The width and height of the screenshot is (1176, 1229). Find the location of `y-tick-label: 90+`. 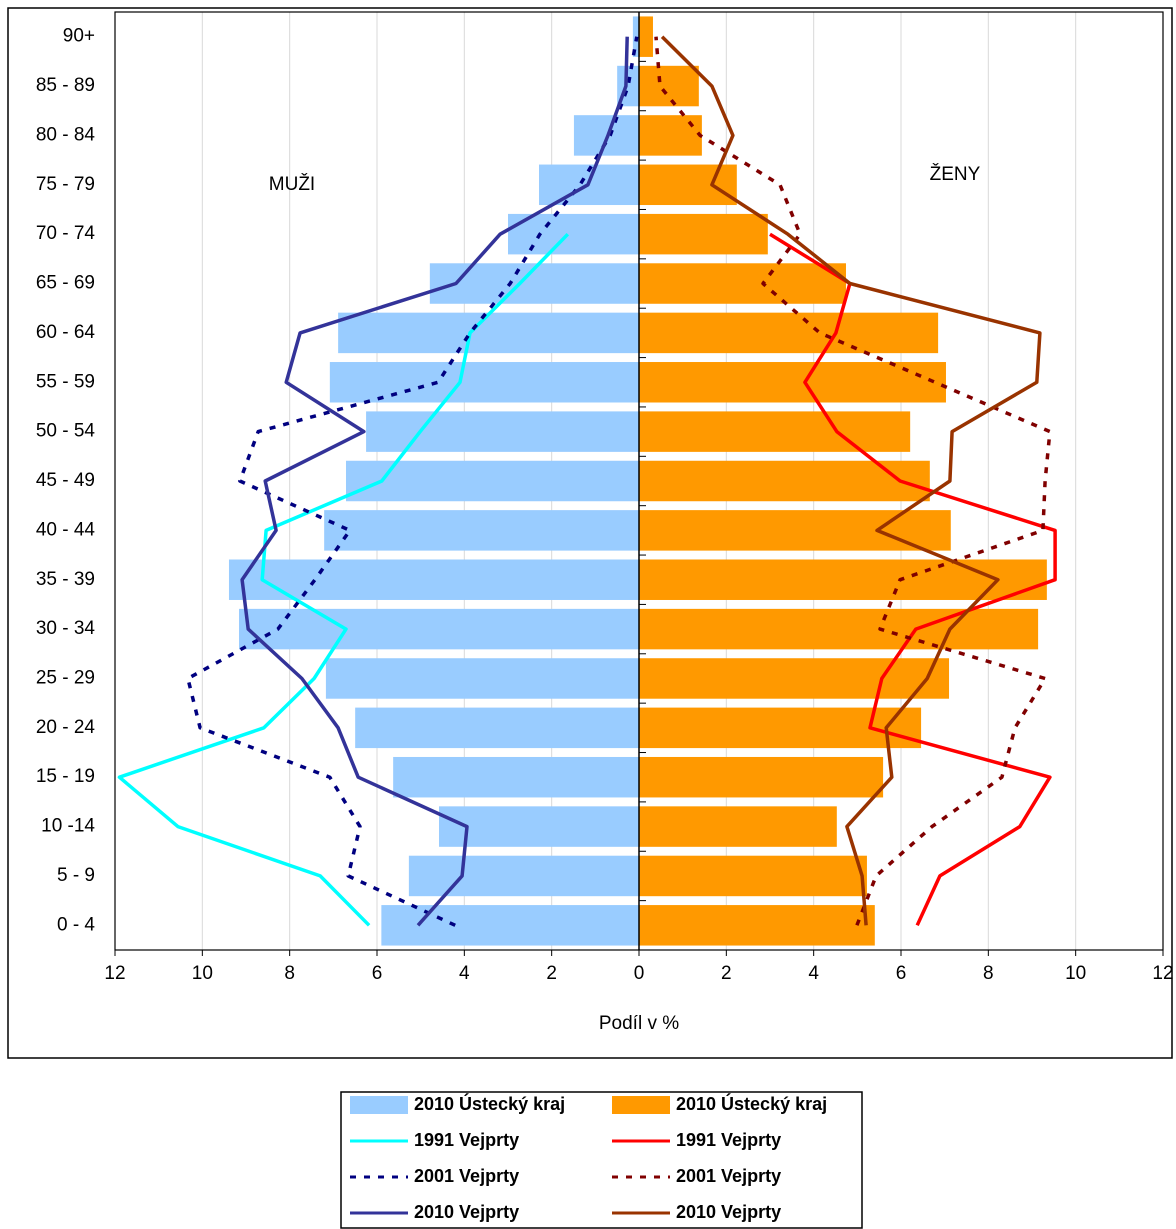

y-tick-label: 90+ is located at coordinates (79, 36).